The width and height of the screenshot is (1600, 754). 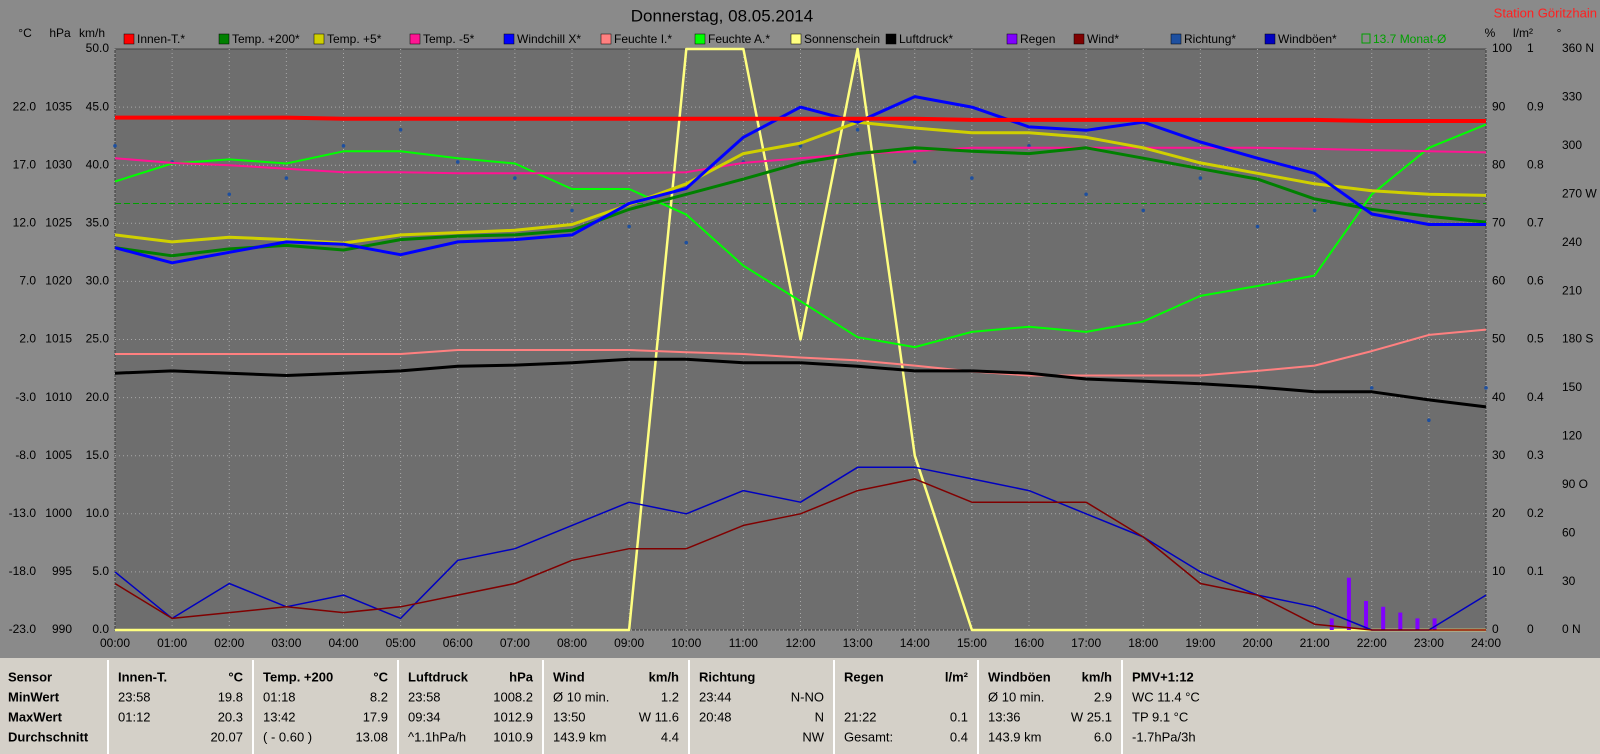 What do you see at coordinates (643, 39) in the screenshot?
I see `legend-label: Feuchte I.*` at bounding box center [643, 39].